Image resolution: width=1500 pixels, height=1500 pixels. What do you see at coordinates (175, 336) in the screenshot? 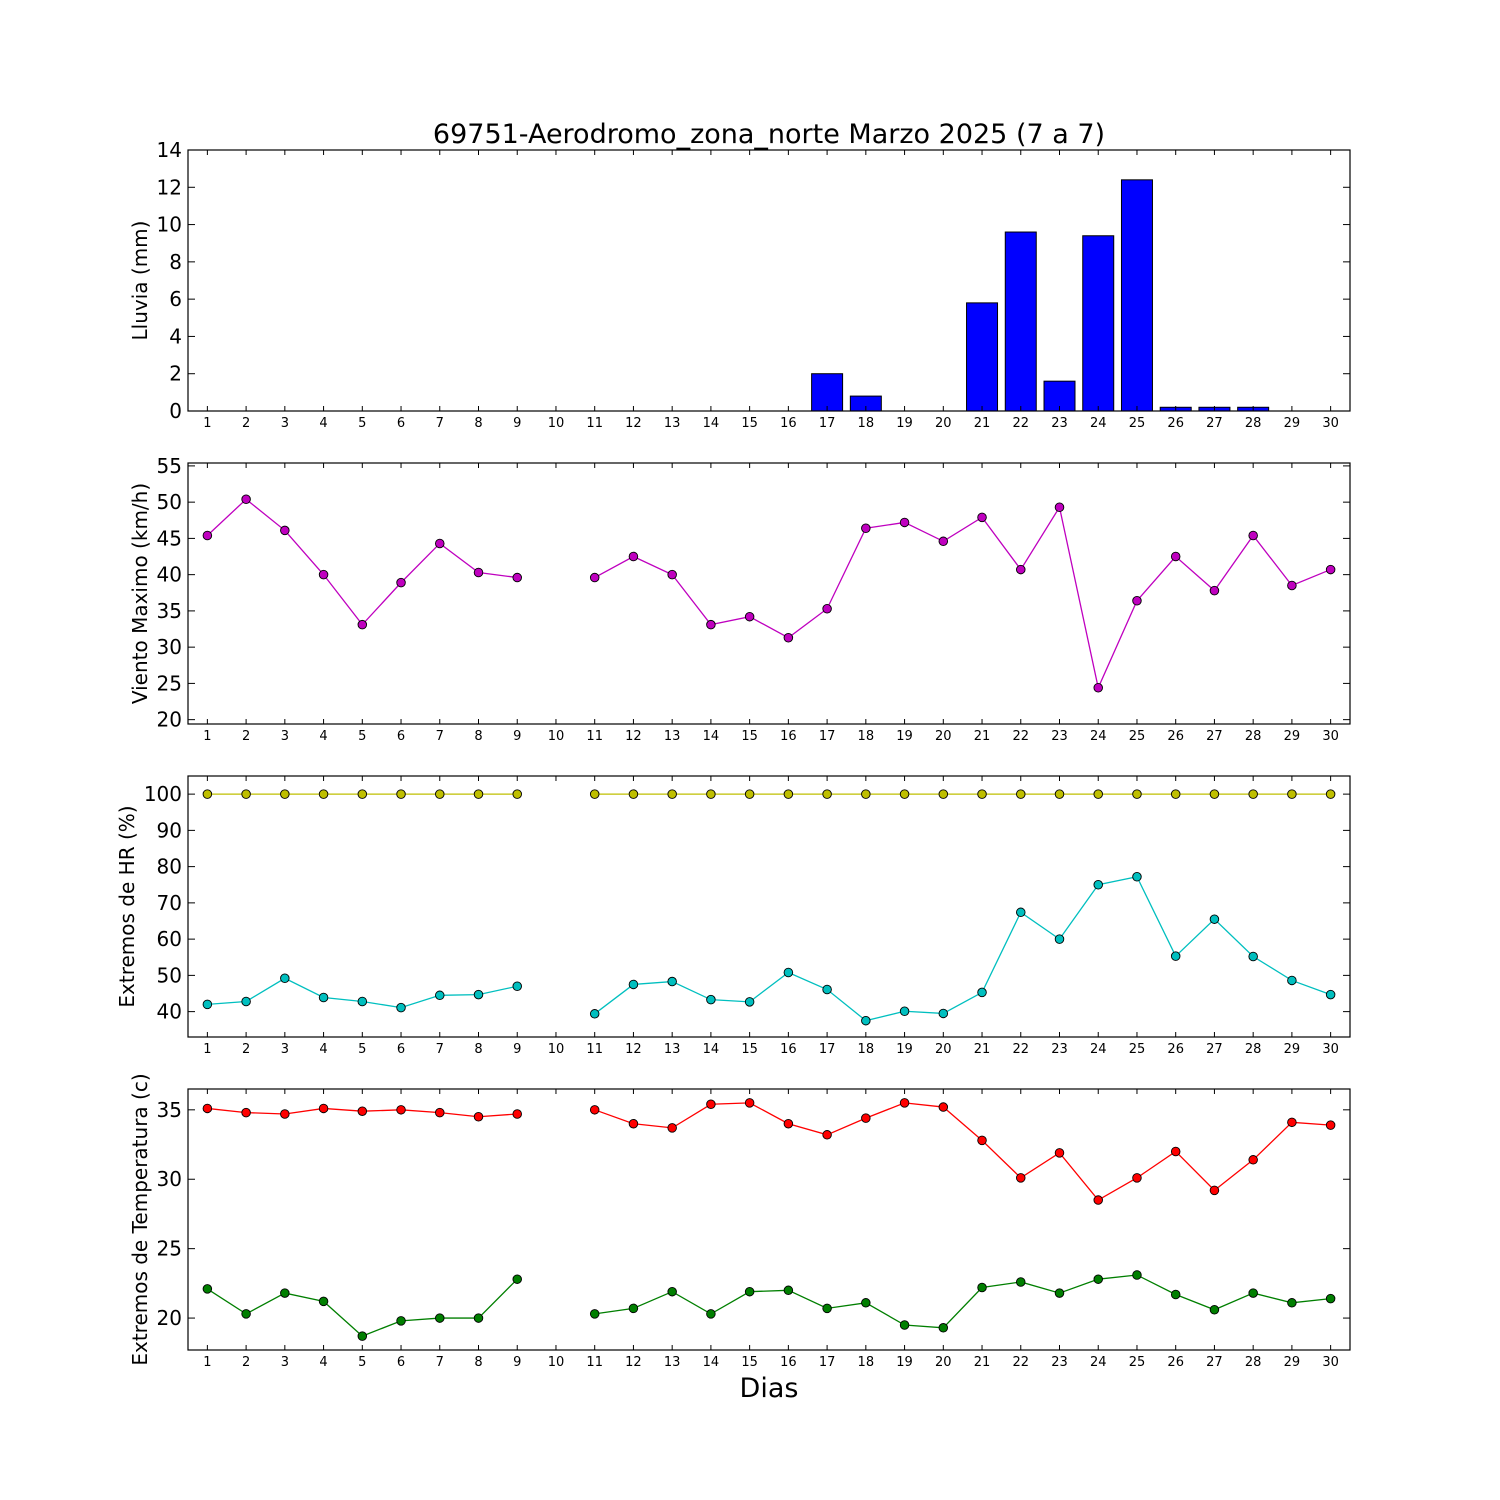
I see `y-tick-label: 4` at bounding box center [175, 336].